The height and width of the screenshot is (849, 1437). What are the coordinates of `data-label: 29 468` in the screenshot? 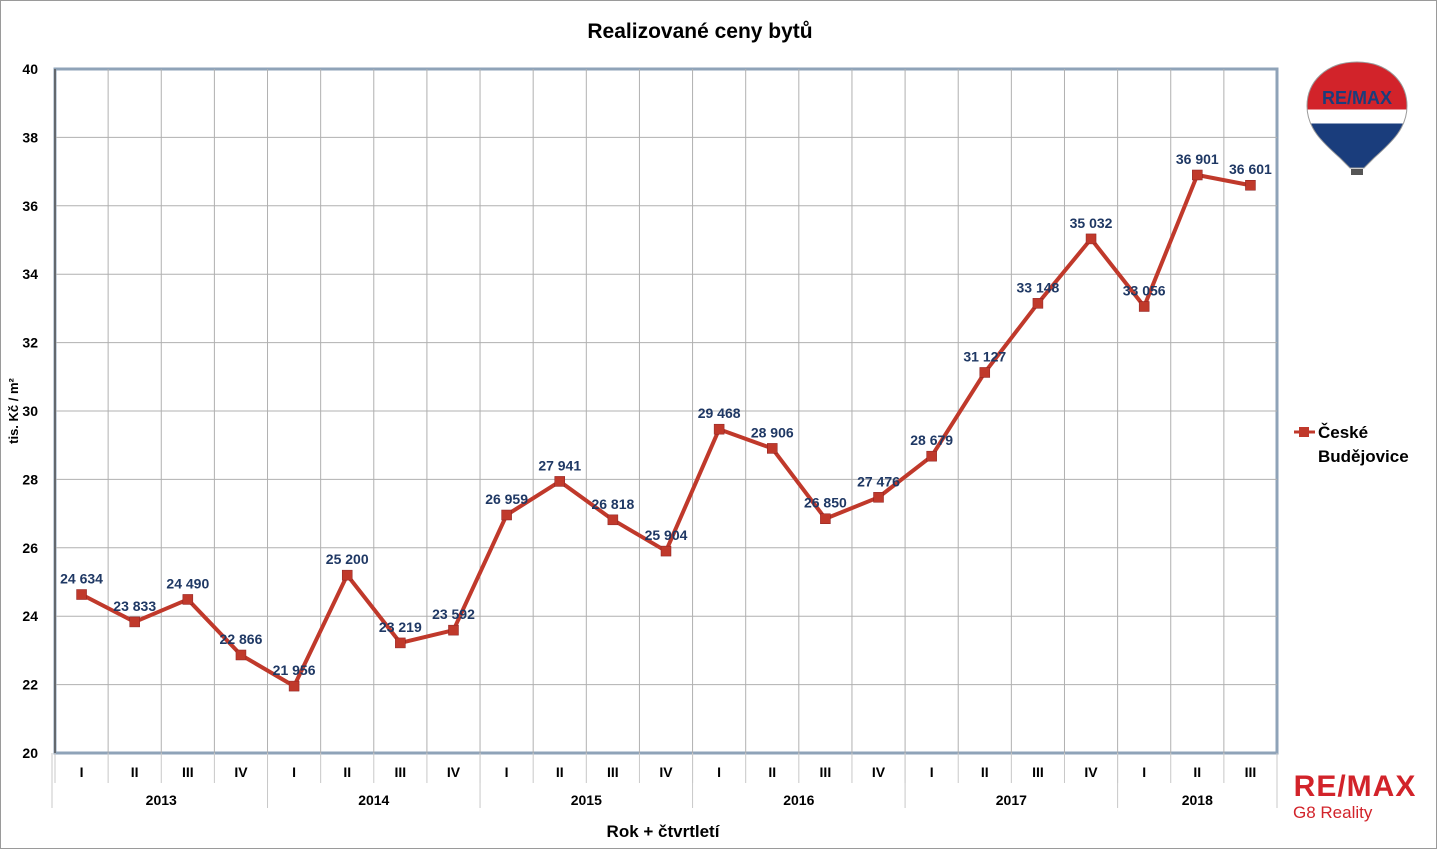 It's located at (719, 413).